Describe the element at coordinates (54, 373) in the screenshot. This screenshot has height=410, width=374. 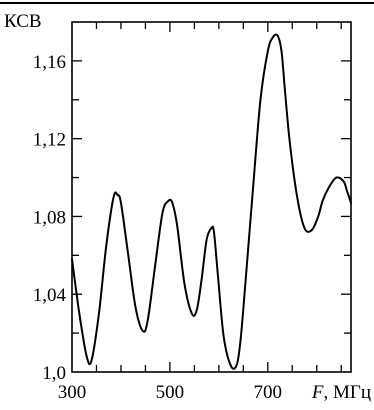
I see `y-tick-label: 1,0` at that location.